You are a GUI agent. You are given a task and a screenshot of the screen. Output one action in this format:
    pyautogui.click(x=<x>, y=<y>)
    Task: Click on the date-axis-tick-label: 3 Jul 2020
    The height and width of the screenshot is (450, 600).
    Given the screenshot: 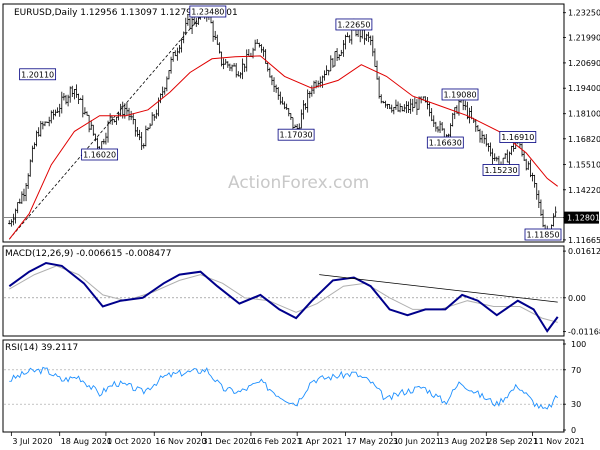 What is the action you would take?
    pyautogui.click(x=32, y=441)
    